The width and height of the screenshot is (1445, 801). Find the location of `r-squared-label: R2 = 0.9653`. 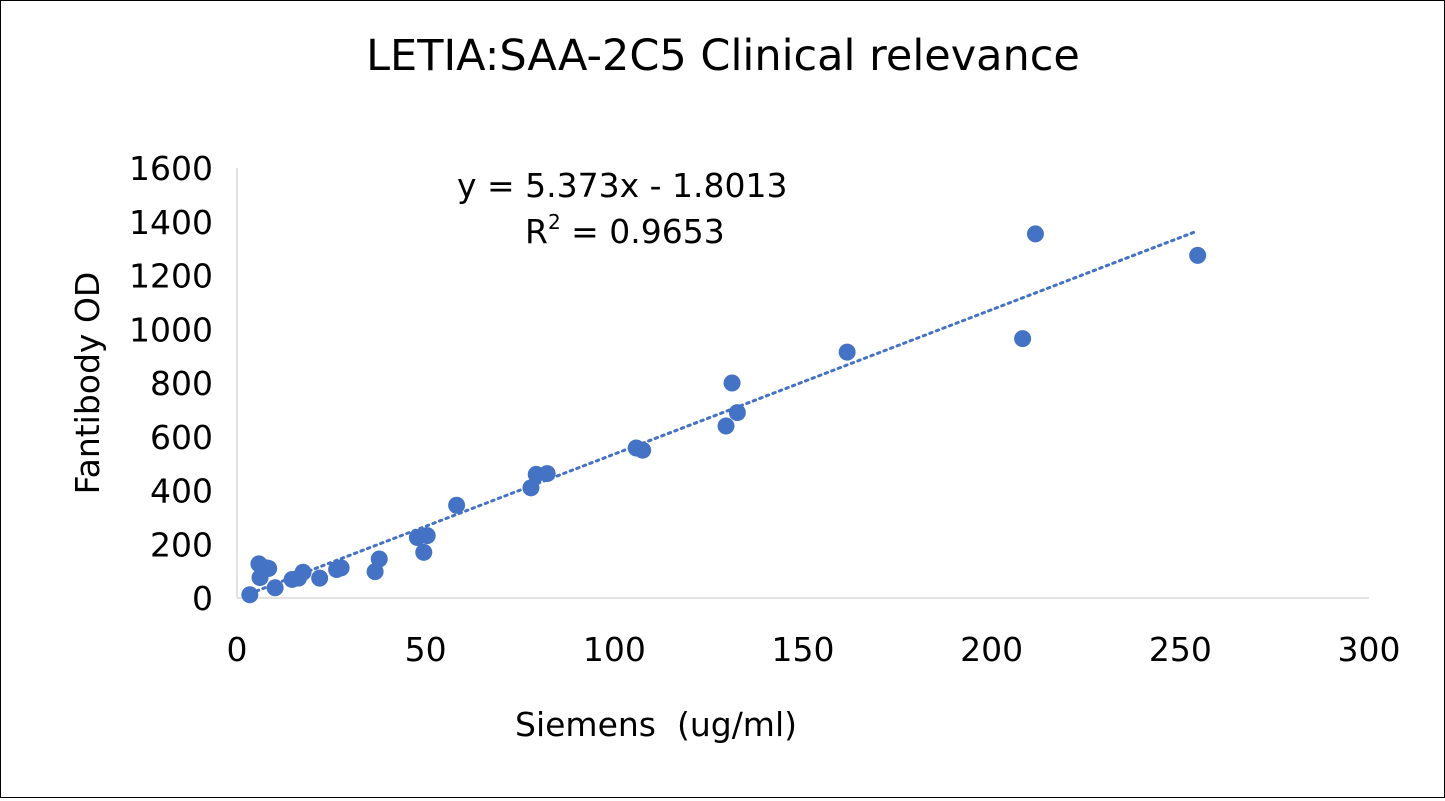

r-squared-label: R2 = 0.9653 is located at coordinates (625, 230).